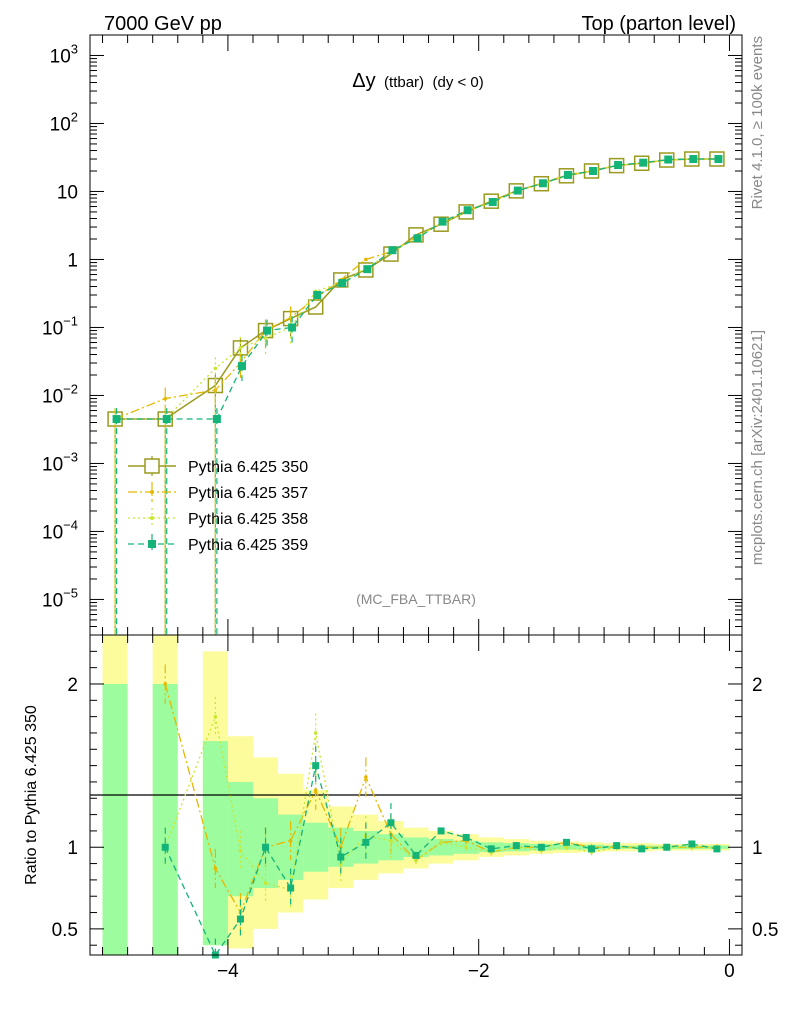 The height and width of the screenshot is (1024, 786). I want to click on legend-entry: Pythia 6.425 357, so click(218, 492).